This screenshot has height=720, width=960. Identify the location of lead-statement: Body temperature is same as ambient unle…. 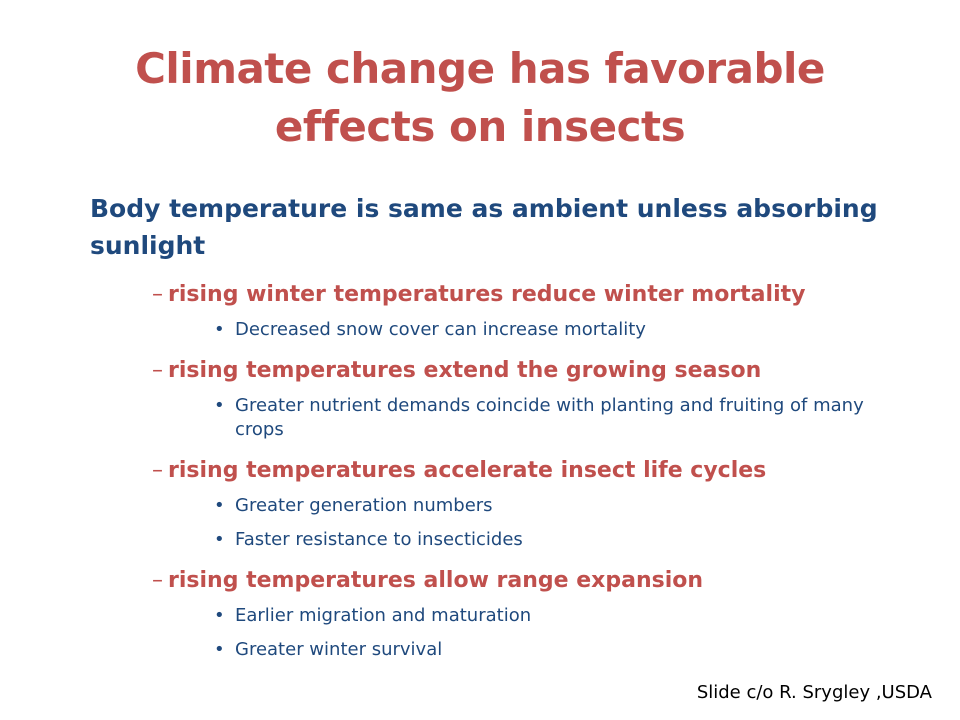
(484, 227).